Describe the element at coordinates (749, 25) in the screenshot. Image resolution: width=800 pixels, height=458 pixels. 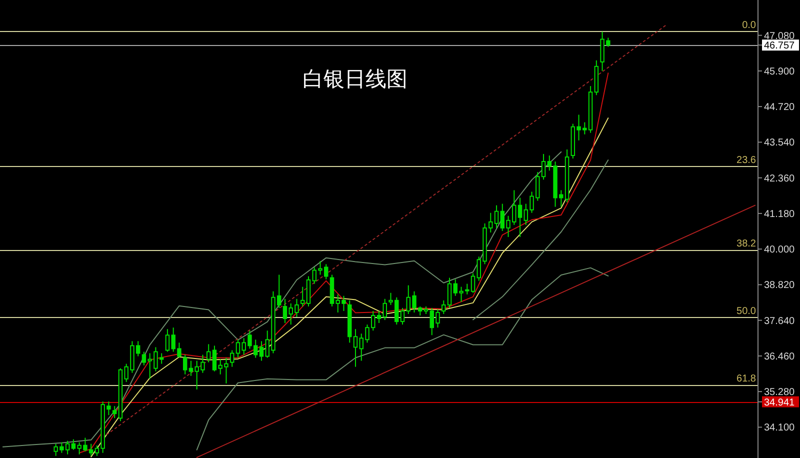
I see `annotation: 0.0` at that location.